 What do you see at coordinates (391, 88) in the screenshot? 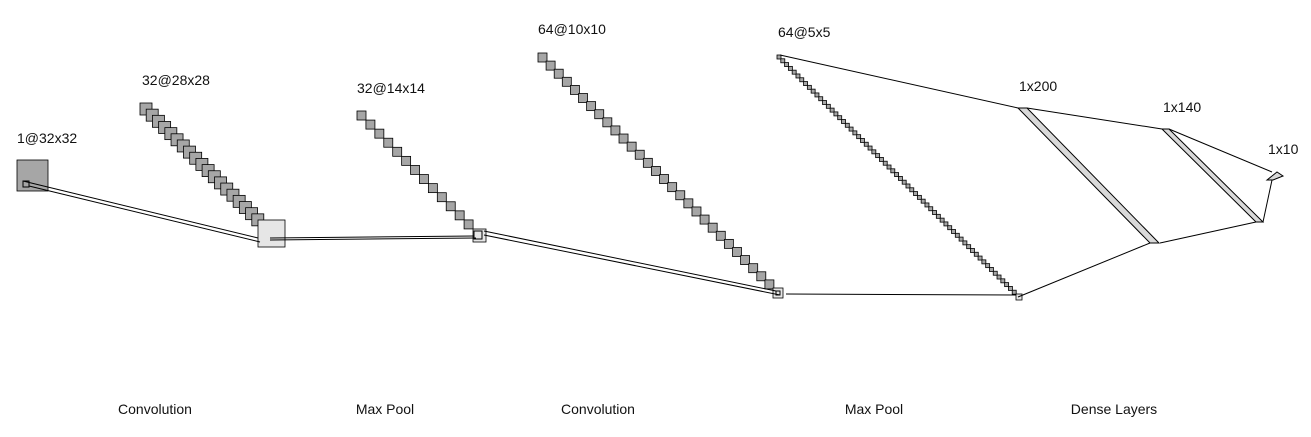
I see `layer-label-pool1: 32@14x14` at bounding box center [391, 88].